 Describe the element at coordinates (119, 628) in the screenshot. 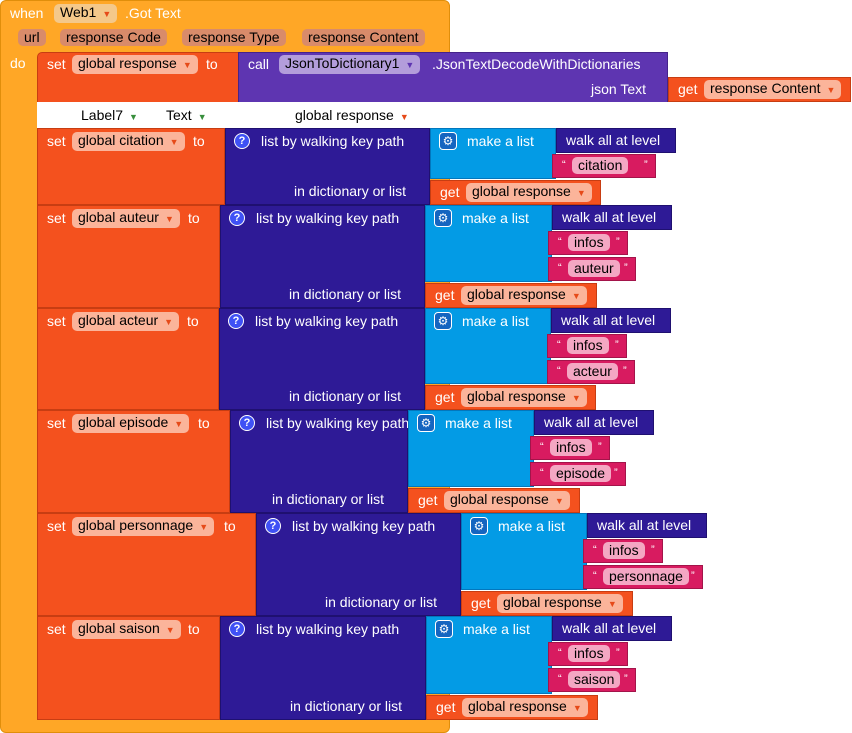

I see `variable-name: global saison` at that location.